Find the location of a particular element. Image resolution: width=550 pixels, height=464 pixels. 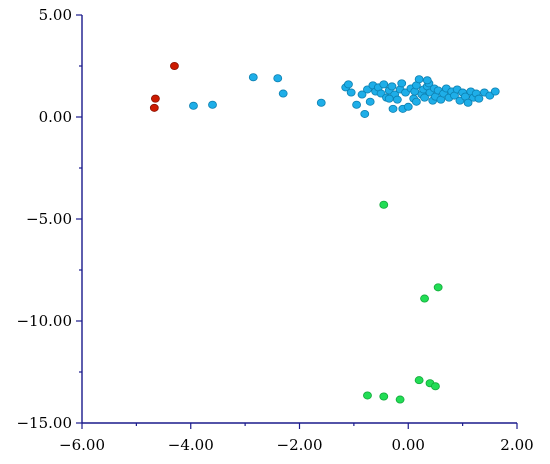

x-tick-label: 0.00 is located at coordinates (408, 445).